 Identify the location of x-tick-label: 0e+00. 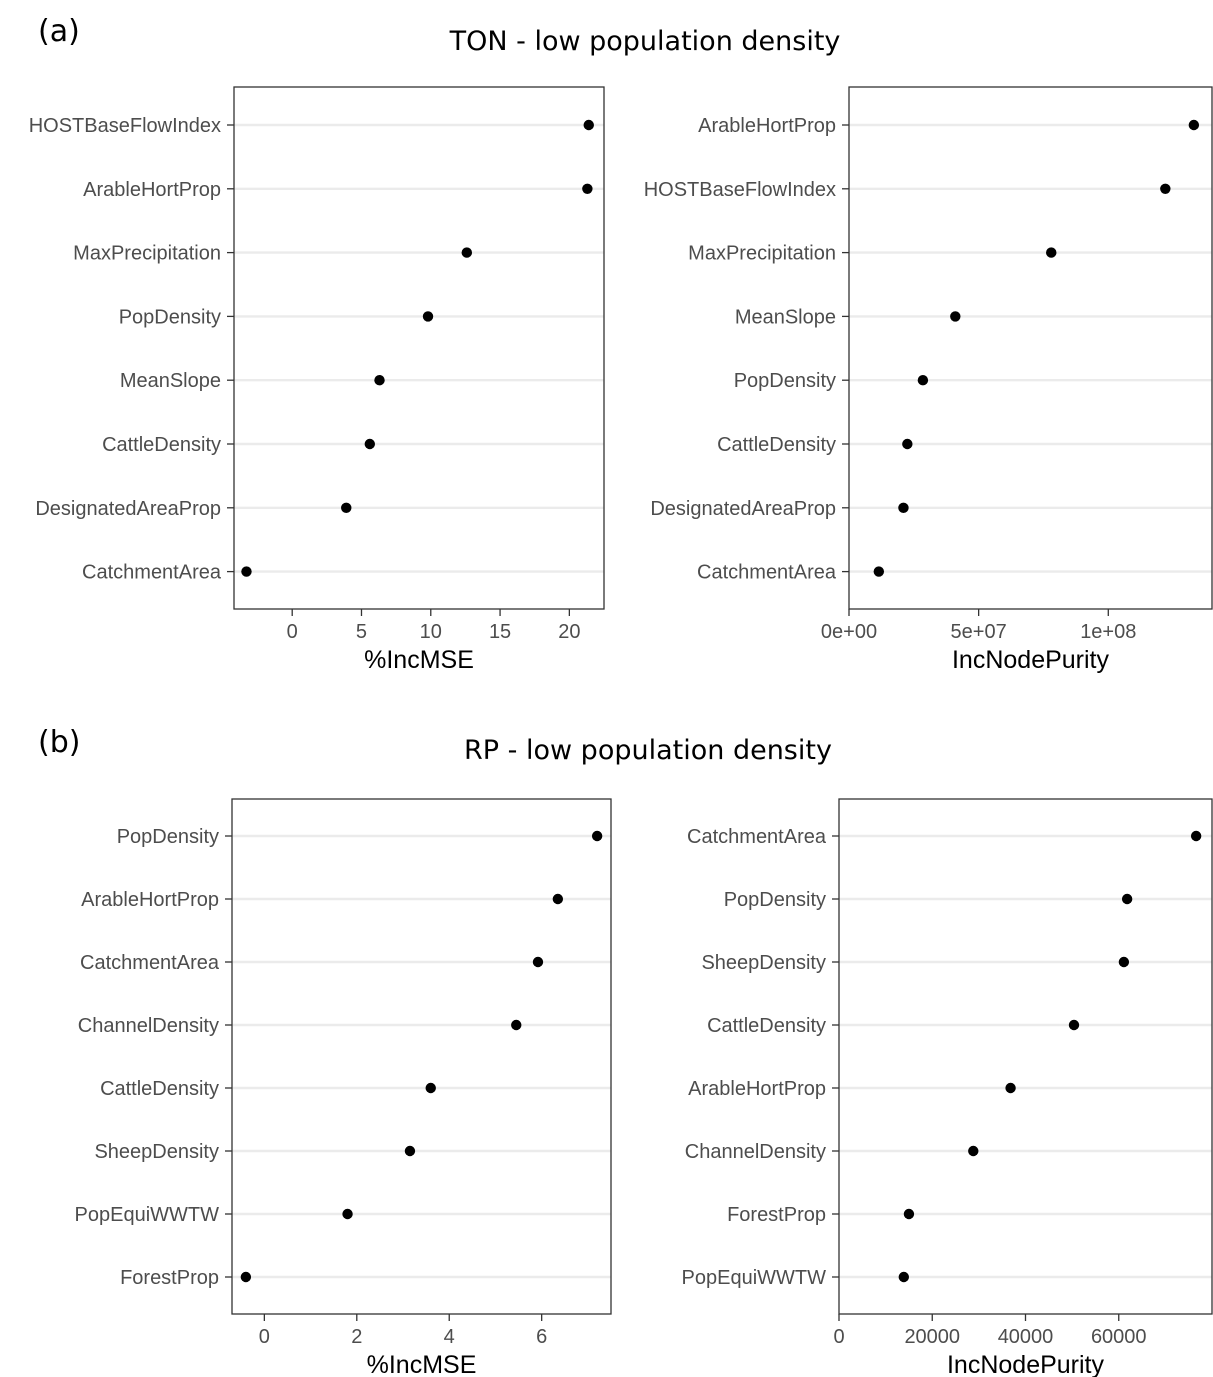
(849, 632).